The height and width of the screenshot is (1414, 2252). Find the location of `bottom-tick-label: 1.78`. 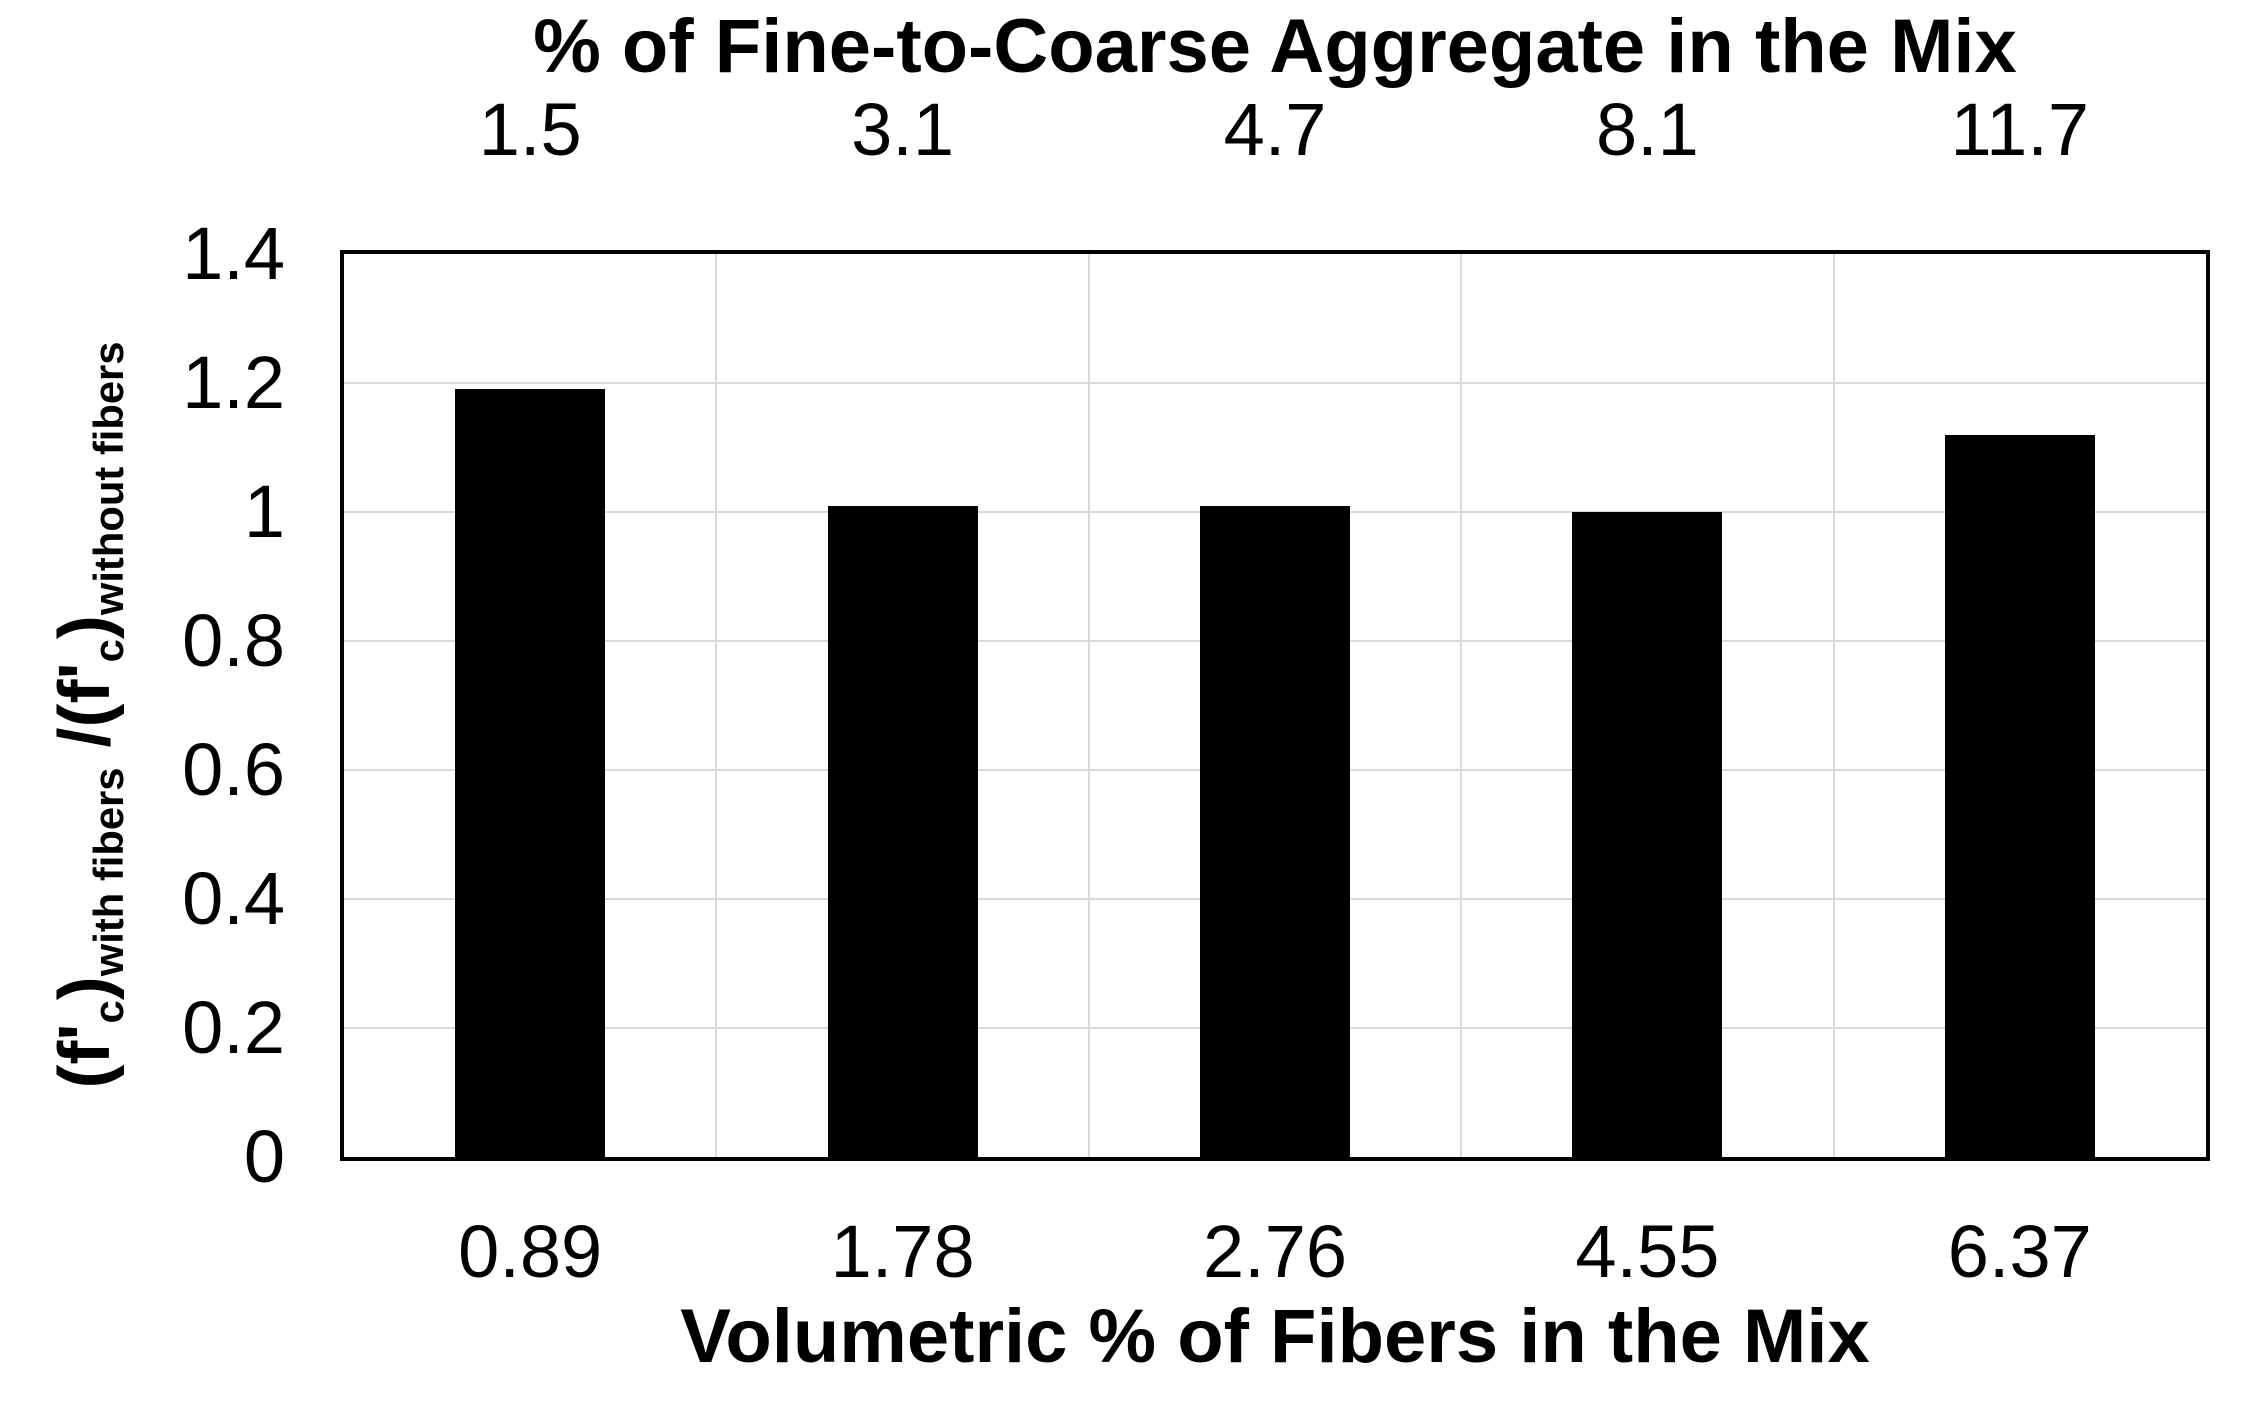

bottom-tick-label: 1.78 is located at coordinates (902, 1251).